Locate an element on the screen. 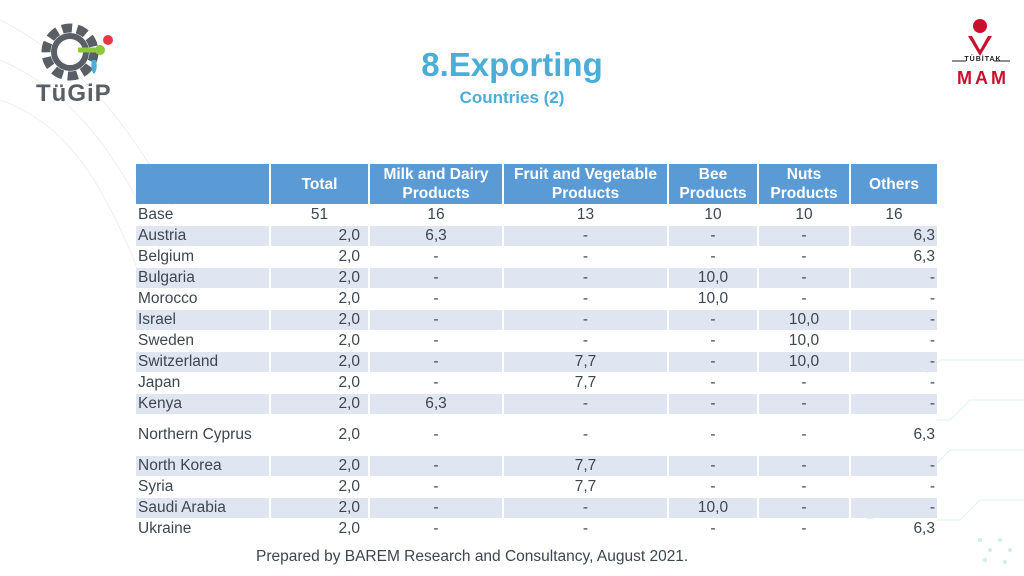  table-row: Ukraine 2,0 - - - - 6,3 is located at coordinates (536, 529).